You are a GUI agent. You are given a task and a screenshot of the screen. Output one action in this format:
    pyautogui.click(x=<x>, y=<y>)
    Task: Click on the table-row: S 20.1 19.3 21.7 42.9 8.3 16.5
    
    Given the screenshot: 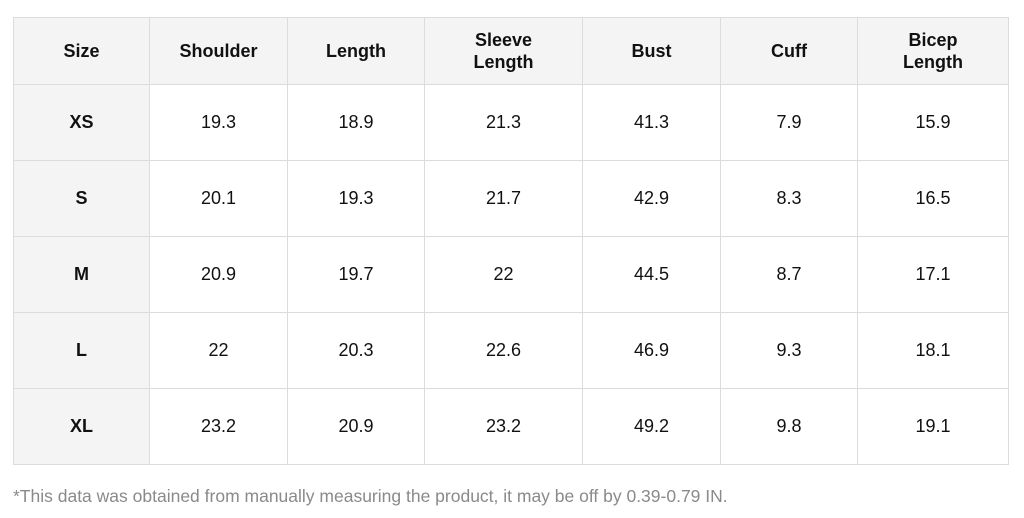 What is the action you would take?
    pyautogui.click(x=511, y=198)
    